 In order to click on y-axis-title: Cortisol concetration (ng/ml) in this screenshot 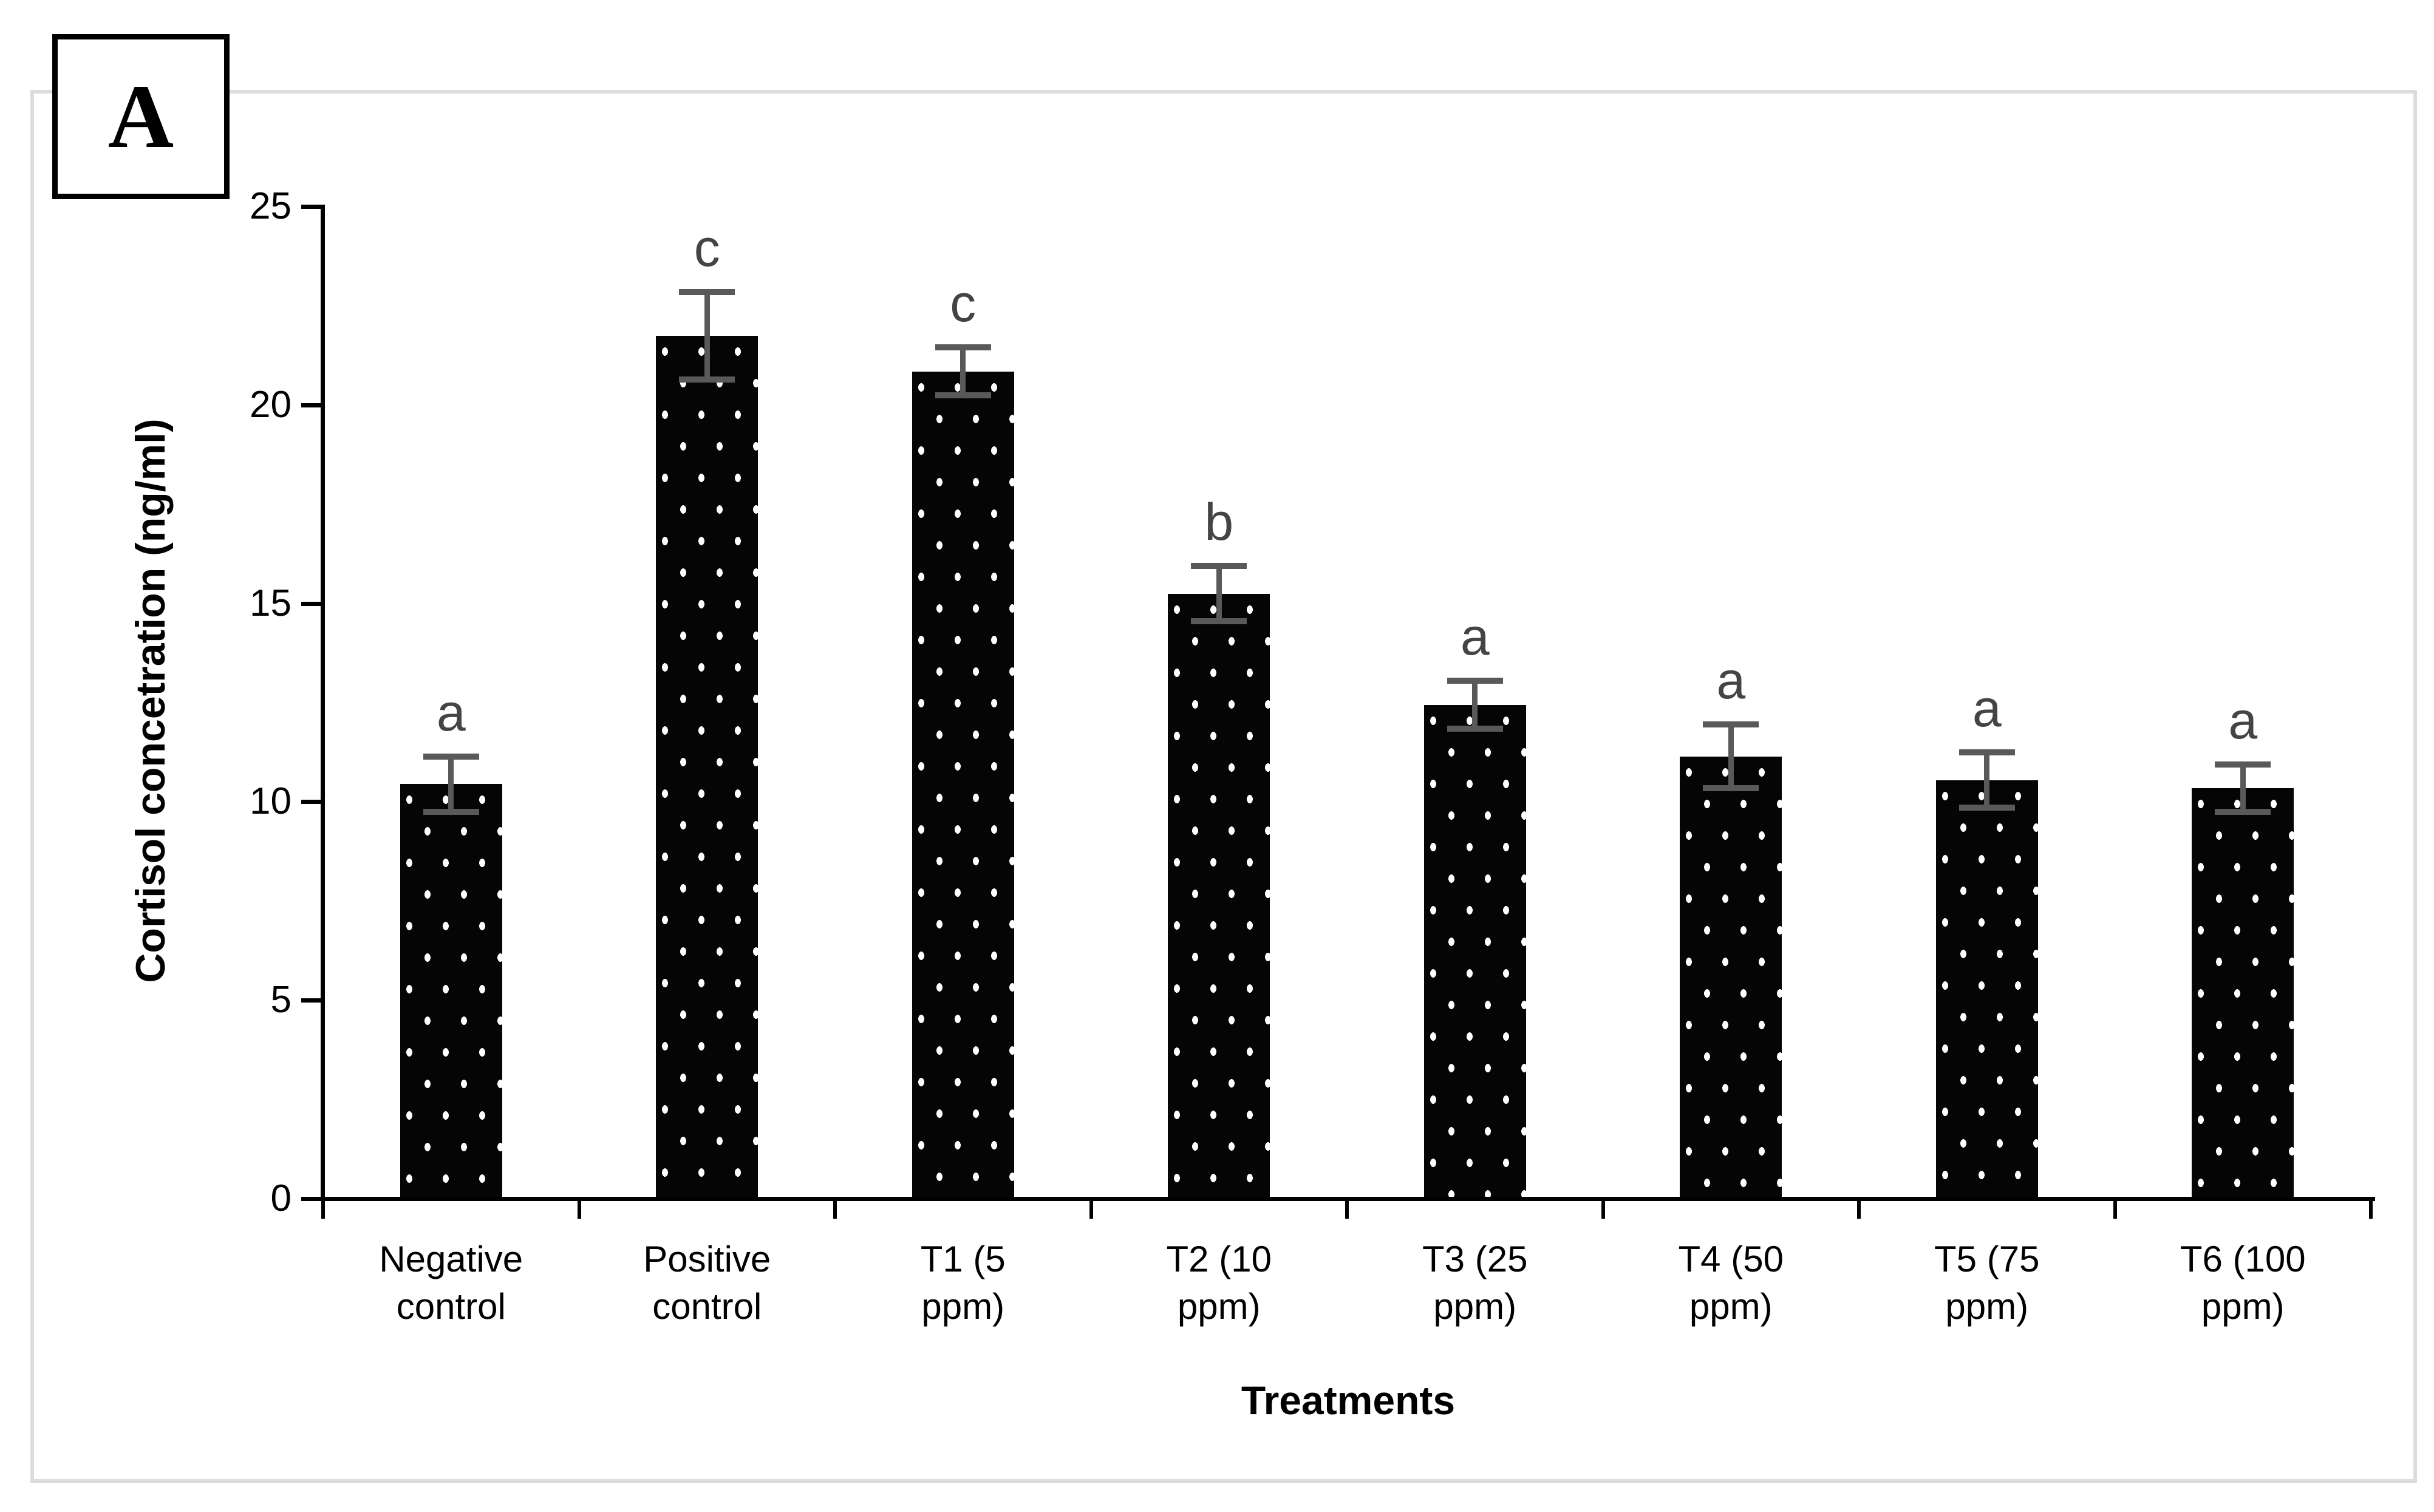, I will do `click(151, 700)`.